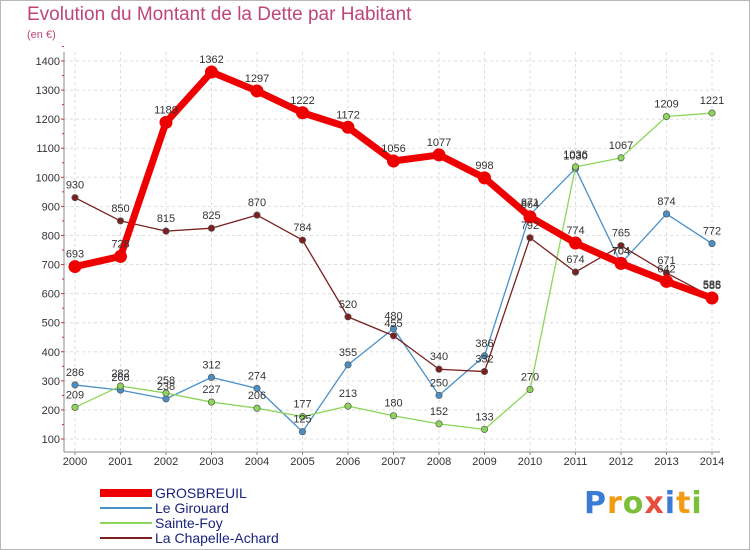 The image size is (750, 550). What do you see at coordinates (530, 378) in the screenshot?
I see `data-label: 270` at bounding box center [530, 378].